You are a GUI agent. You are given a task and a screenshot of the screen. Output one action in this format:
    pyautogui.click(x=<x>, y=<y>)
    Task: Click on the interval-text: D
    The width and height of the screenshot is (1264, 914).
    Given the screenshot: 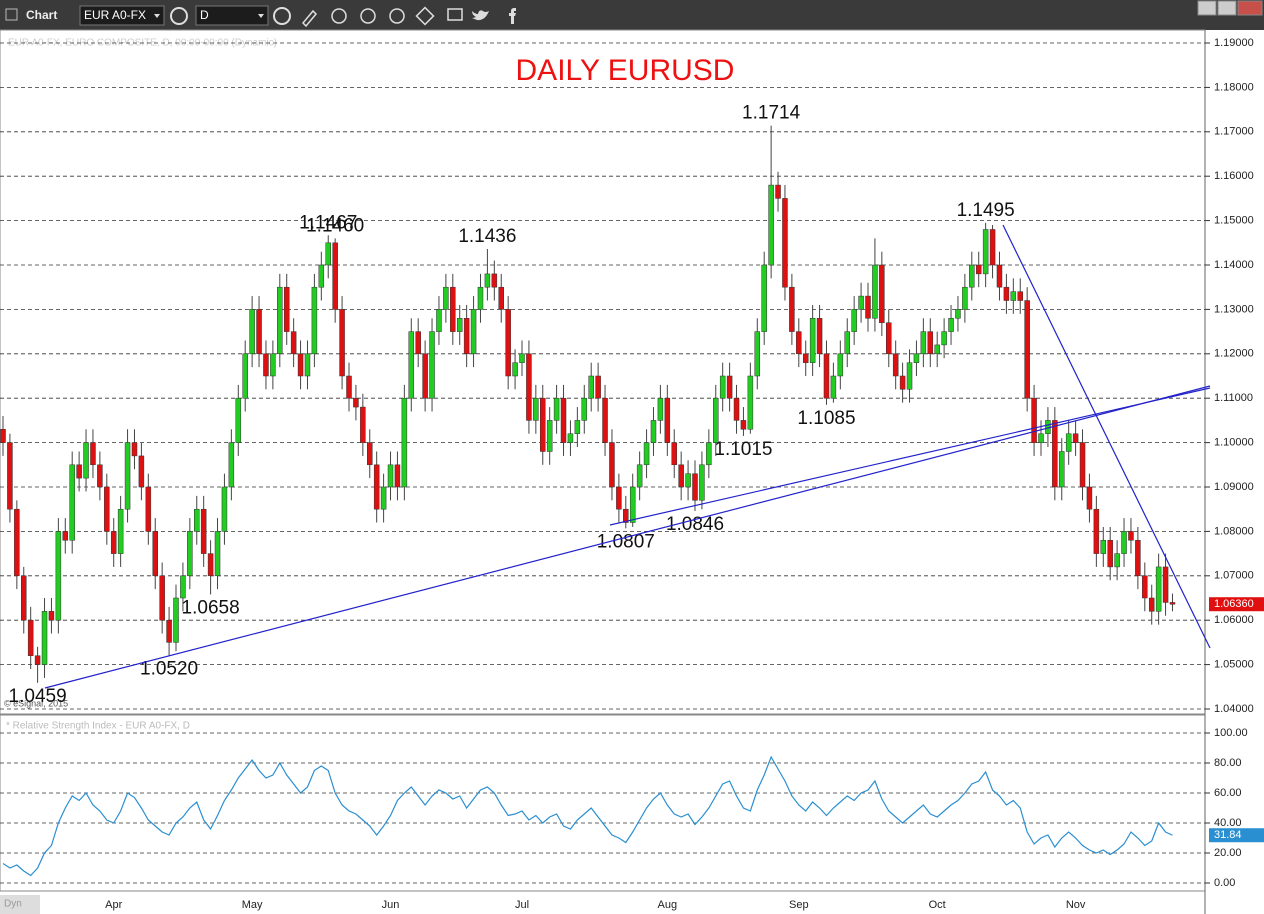 What is the action you would take?
    pyautogui.click(x=204, y=15)
    